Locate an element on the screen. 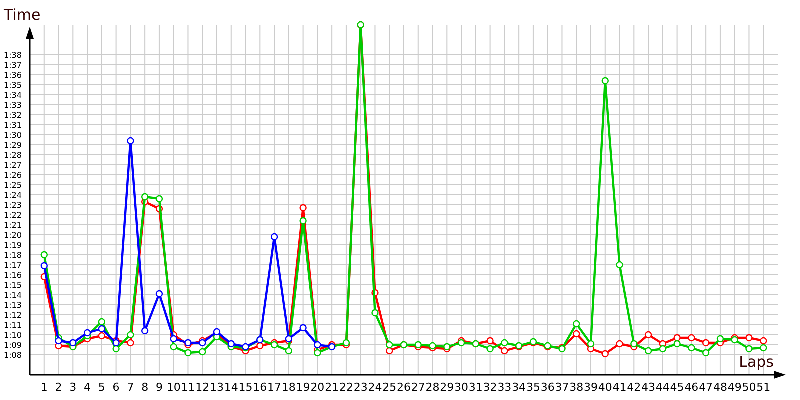  x-tick-label: 20 is located at coordinates (317, 387).